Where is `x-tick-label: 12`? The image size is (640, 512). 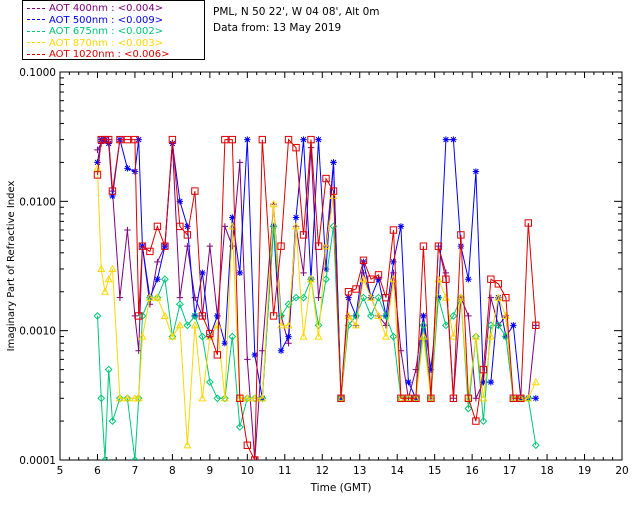
x-tick-label: 12 is located at coordinates (322, 471).